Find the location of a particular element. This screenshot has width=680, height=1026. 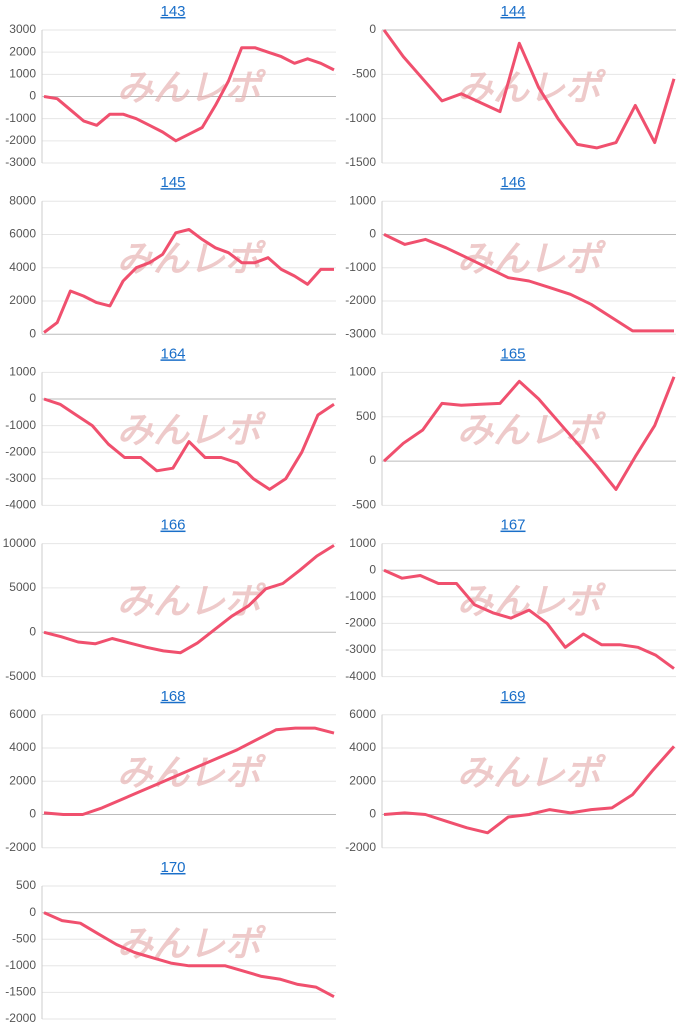

chart-panel: 170 500 0 -500 -1000 -1500 -2000 みんレポ is located at coordinates (170, 942).